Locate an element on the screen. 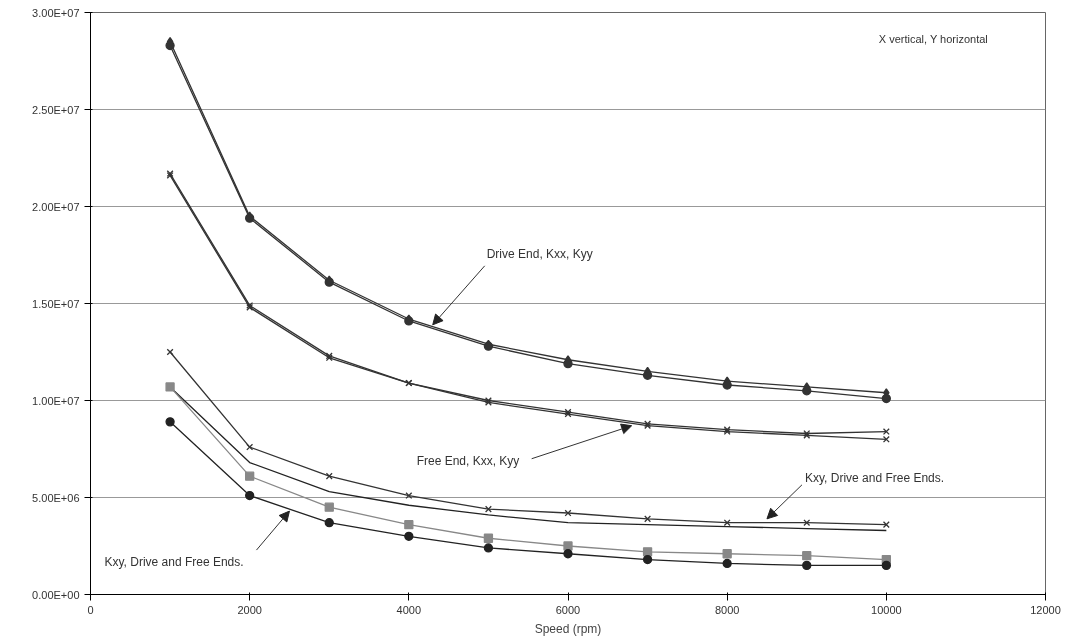 The width and height of the screenshot is (1079, 642). y-tick-label: 2.50E+07 is located at coordinates (56, 109).